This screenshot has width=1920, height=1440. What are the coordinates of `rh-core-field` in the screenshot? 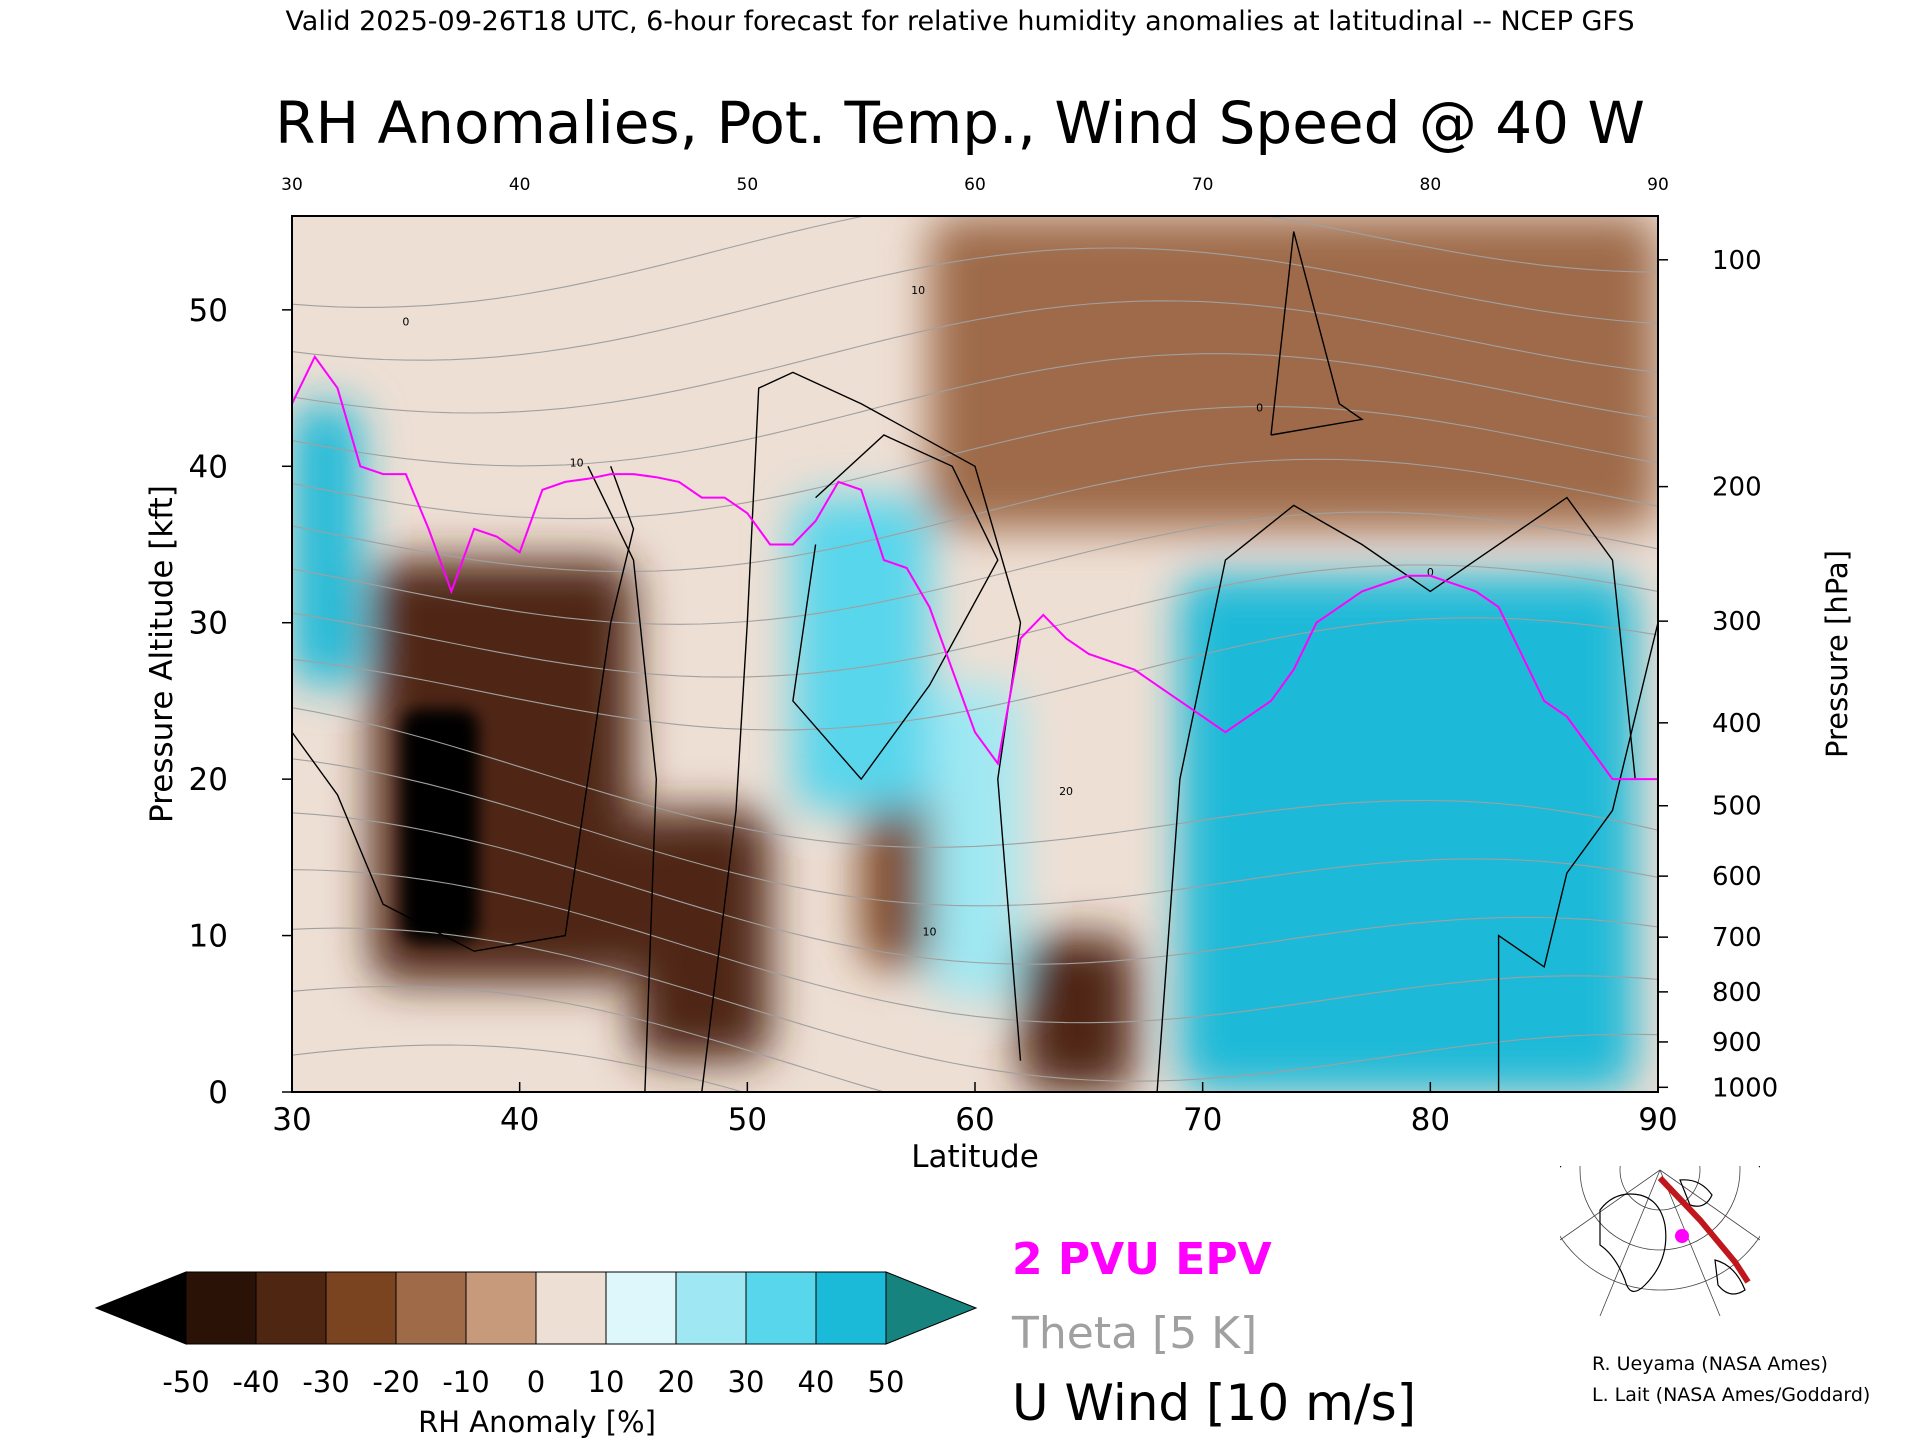 It's located at (440, 826).